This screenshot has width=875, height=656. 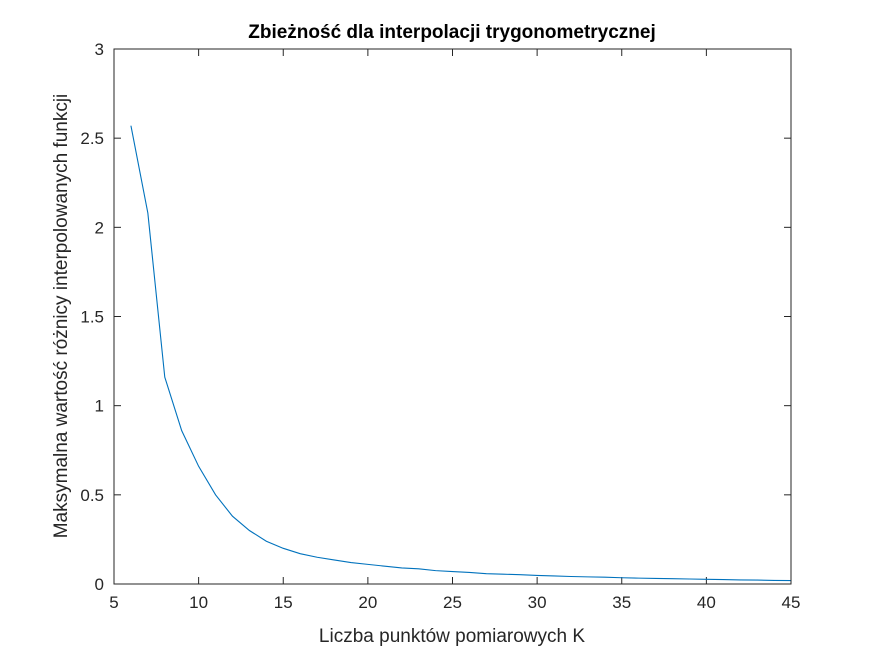 I want to click on x-tick-label: 15, so click(x=283, y=602).